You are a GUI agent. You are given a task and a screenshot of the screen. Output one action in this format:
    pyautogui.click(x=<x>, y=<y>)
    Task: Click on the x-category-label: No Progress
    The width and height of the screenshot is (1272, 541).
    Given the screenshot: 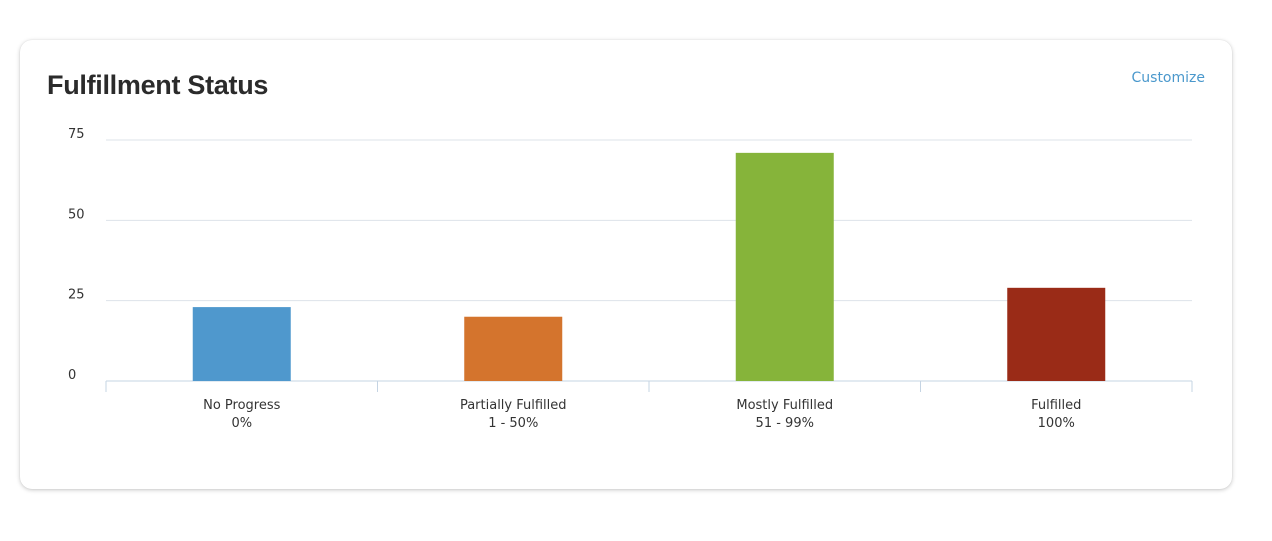 What is the action you would take?
    pyautogui.click(x=242, y=405)
    